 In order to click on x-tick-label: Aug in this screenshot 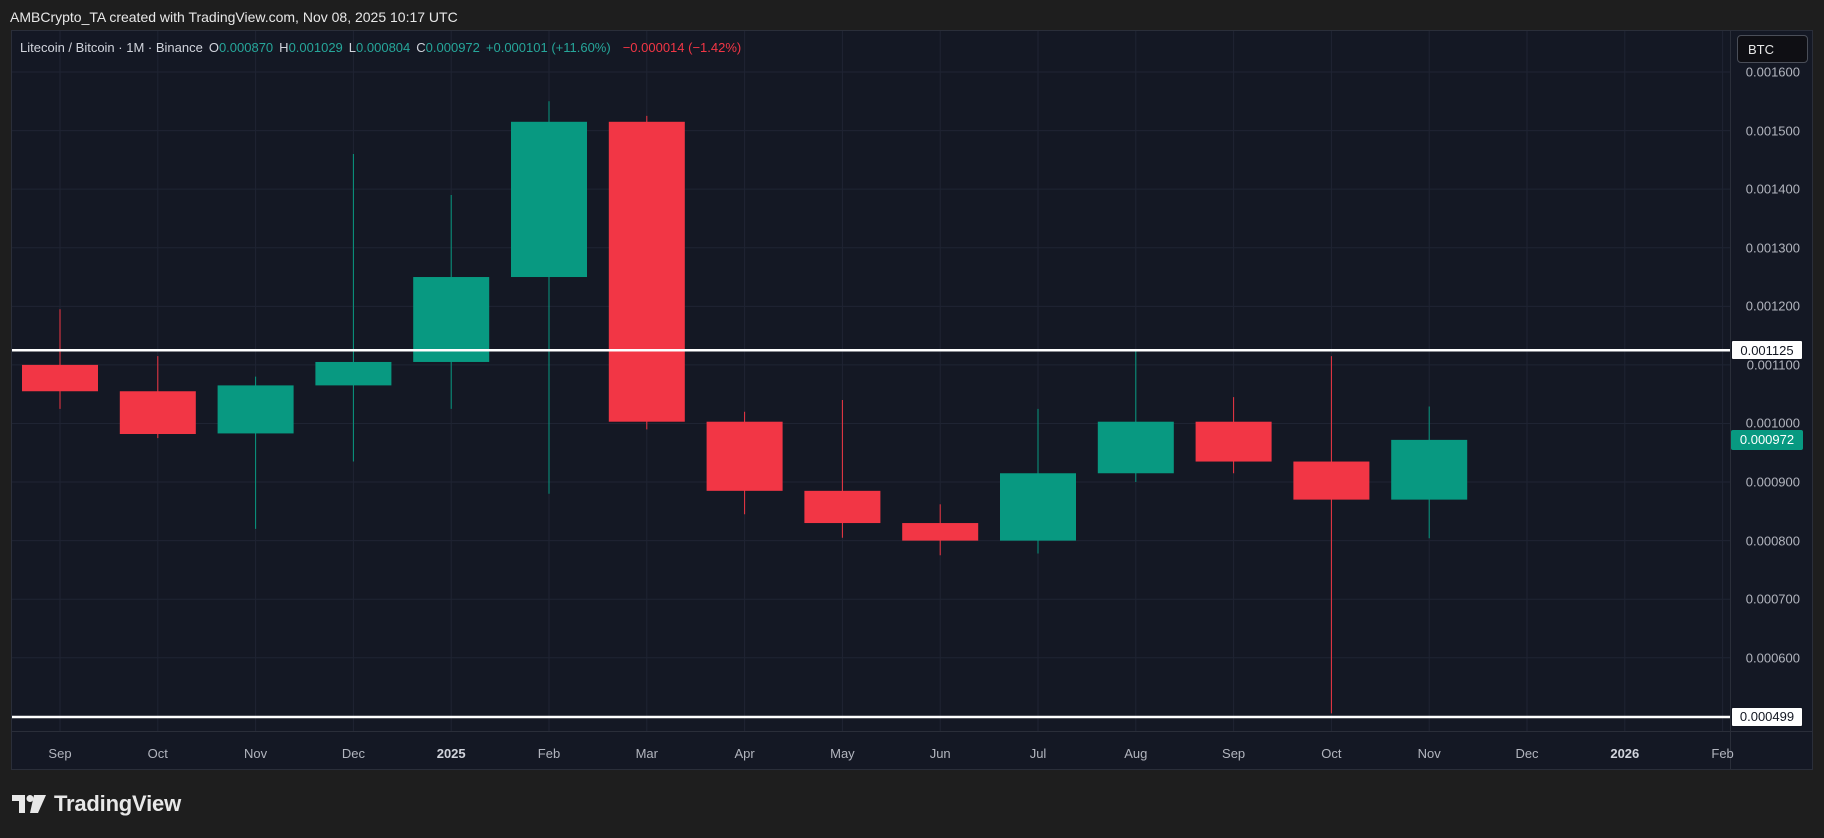, I will do `click(1136, 753)`.